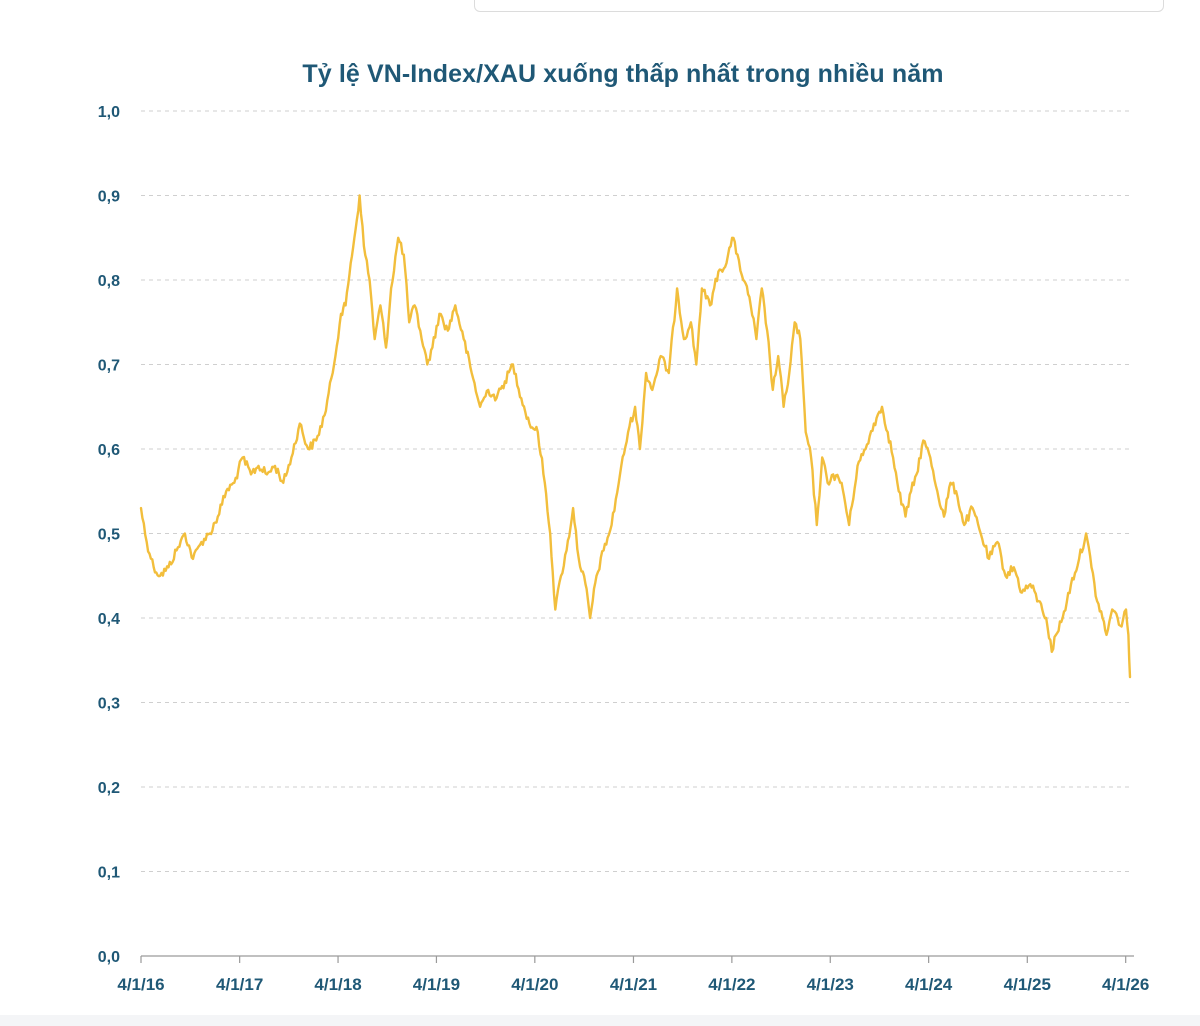  What do you see at coordinates (109, 366) in the screenshot?
I see `y-tick-label: 0,7` at bounding box center [109, 366].